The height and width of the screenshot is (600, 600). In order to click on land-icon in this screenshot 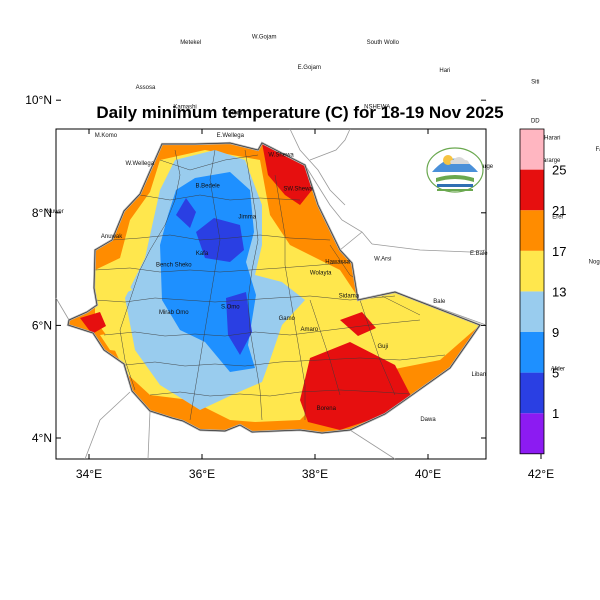, I will do `click(455, 178)`.